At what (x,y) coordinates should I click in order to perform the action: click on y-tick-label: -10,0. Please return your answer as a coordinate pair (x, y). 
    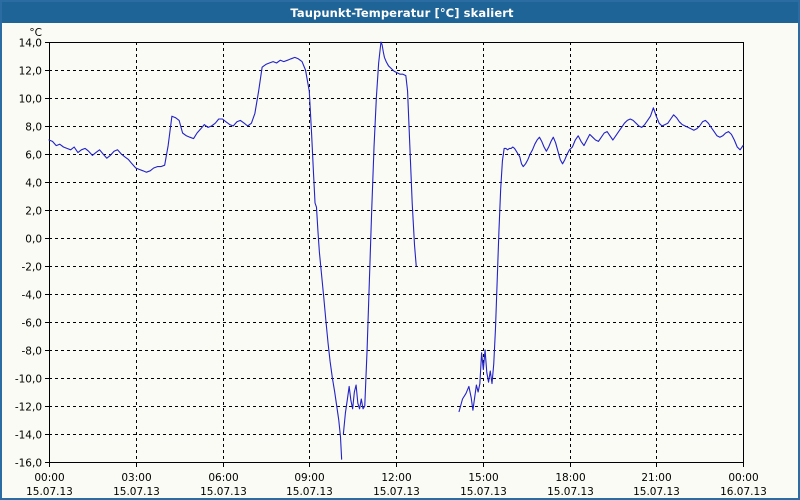
    Looking at the image, I should click on (28, 380).